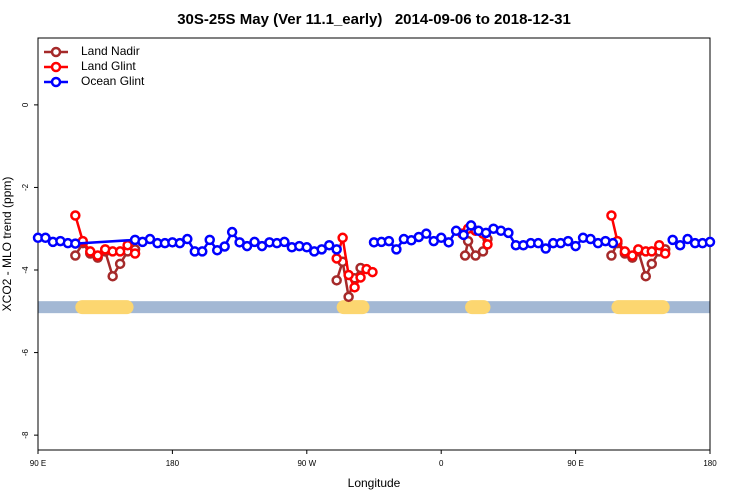  Describe the element at coordinates (374, 483) in the screenshot. I see `x-axis-label: Longitude` at that location.